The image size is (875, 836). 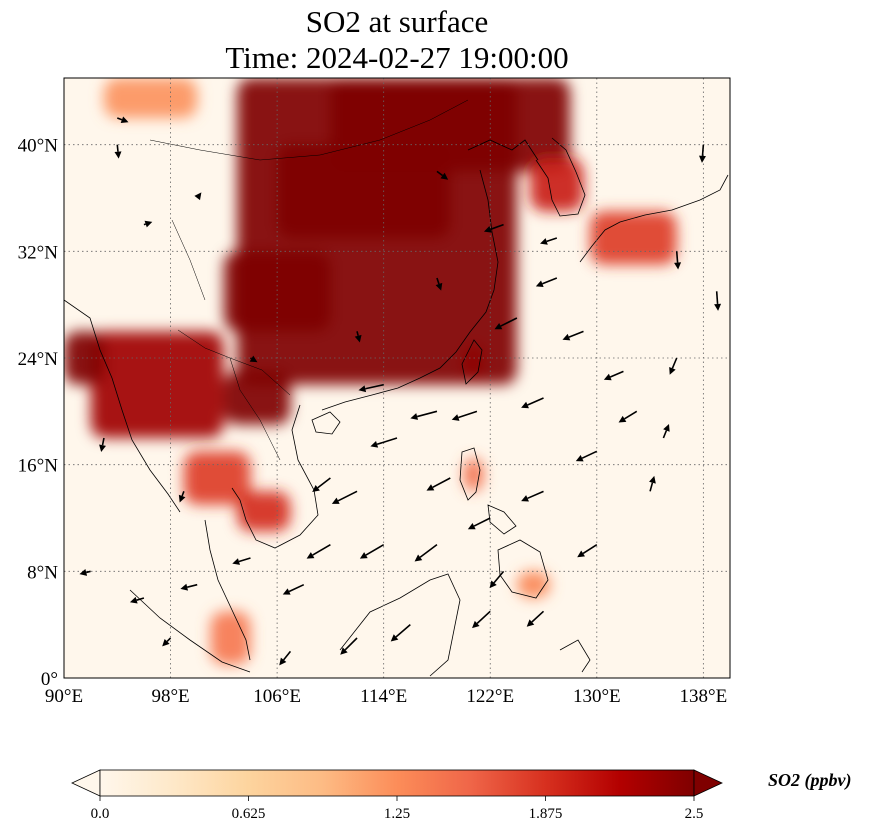 What do you see at coordinates (597, 696) in the screenshot?
I see `lon-tick-label: 130°E` at bounding box center [597, 696].